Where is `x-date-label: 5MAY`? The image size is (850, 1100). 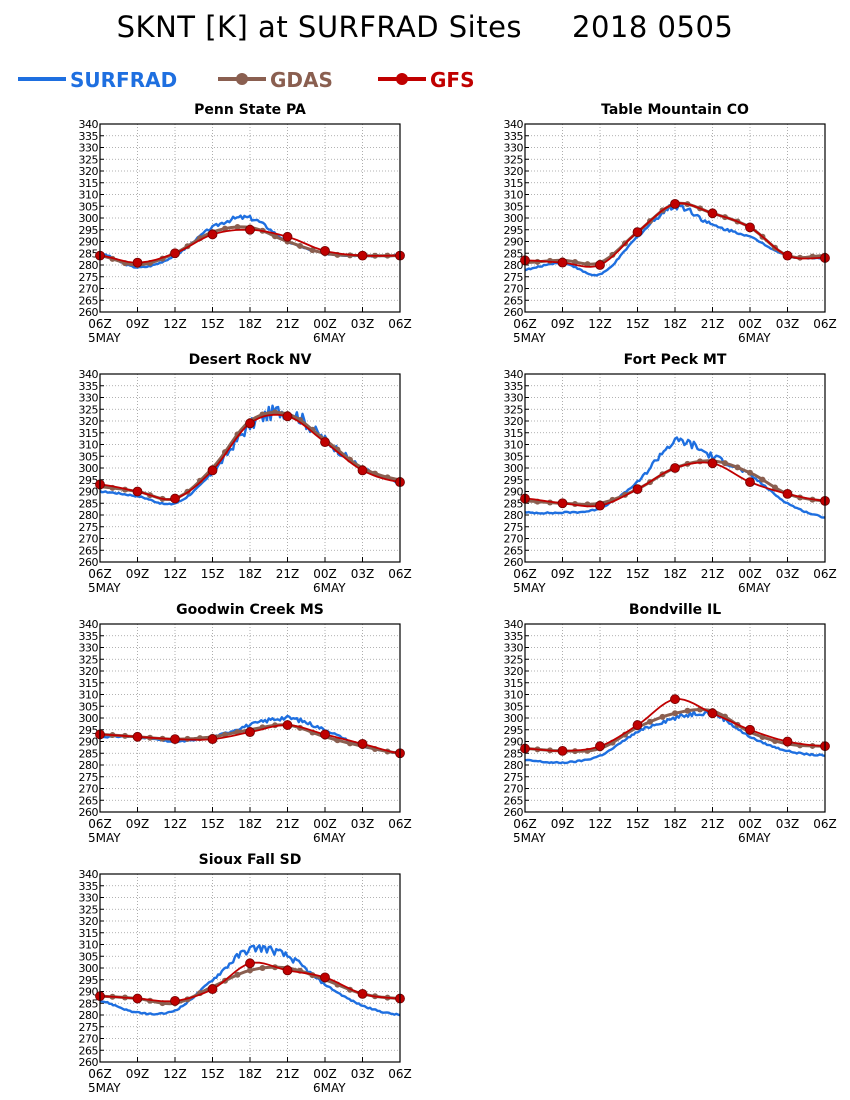 x-date-label: 5MAY is located at coordinates (104, 338).